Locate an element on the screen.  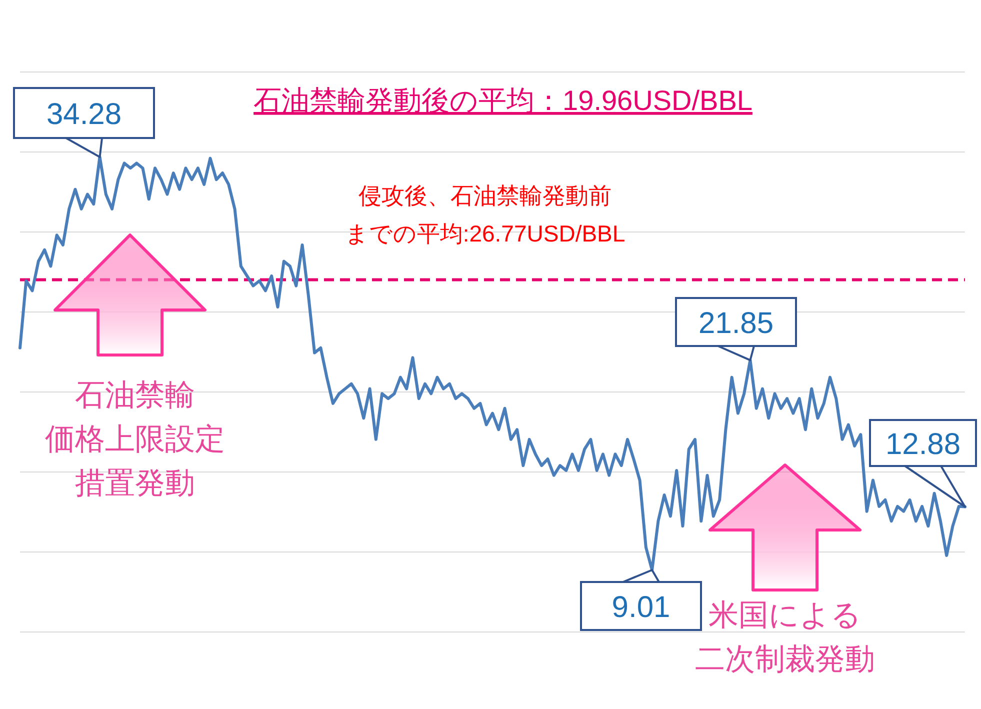
data-label: 9.01 is located at coordinates (641, 607).